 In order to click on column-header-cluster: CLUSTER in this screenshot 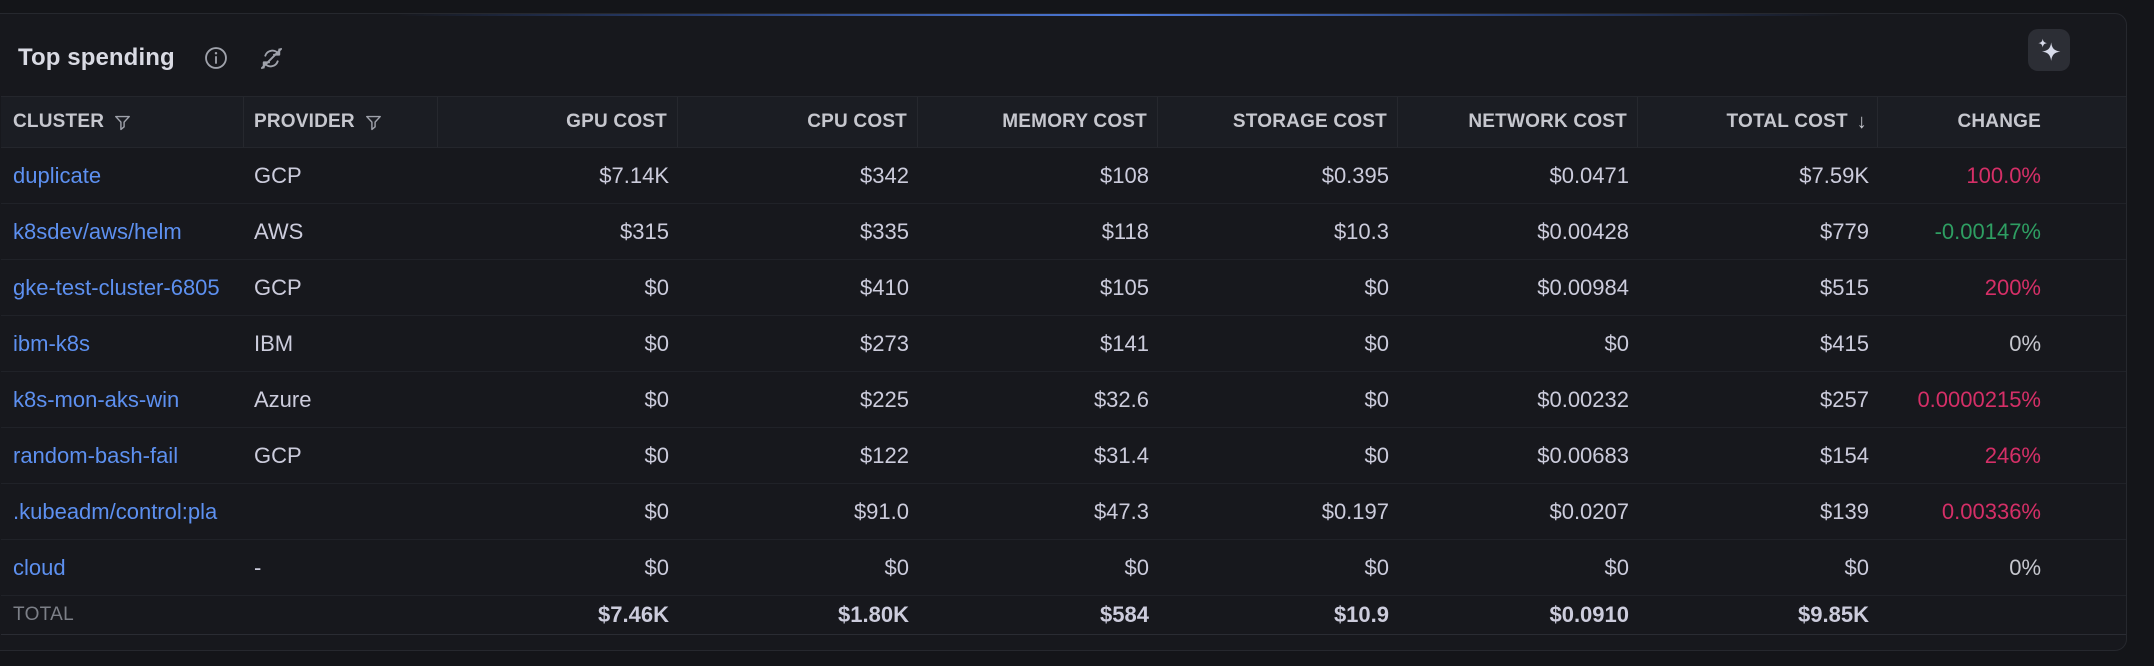, I will do `click(122, 122)`.